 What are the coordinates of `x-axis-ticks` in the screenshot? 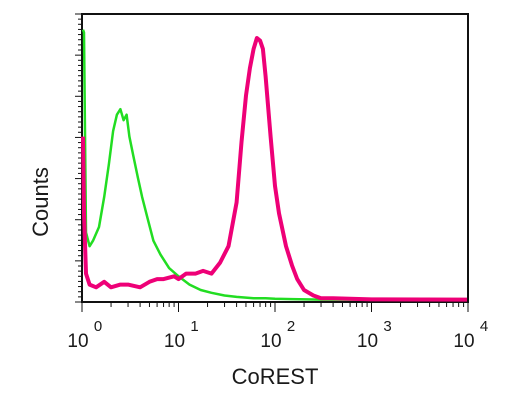 It's located at (275, 307).